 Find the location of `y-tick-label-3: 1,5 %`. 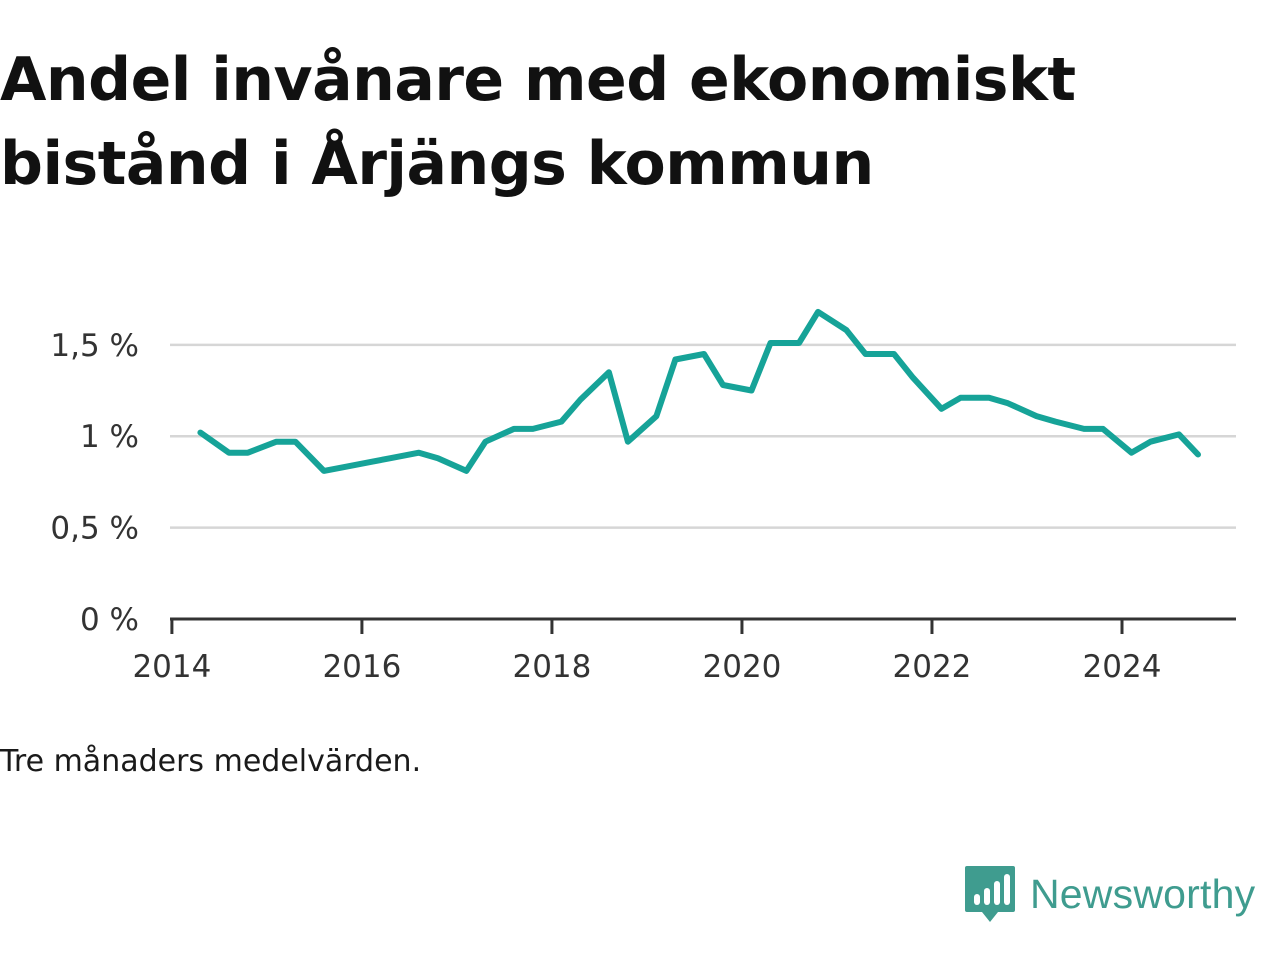

y-tick-label-3: 1,5 % is located at coordinates (94, 346).